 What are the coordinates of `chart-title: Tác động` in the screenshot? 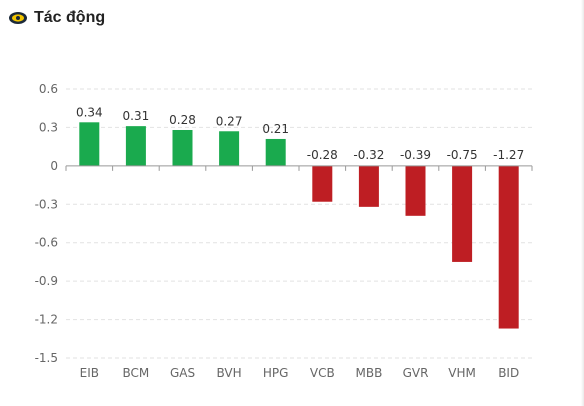 It's located at (70, 17).